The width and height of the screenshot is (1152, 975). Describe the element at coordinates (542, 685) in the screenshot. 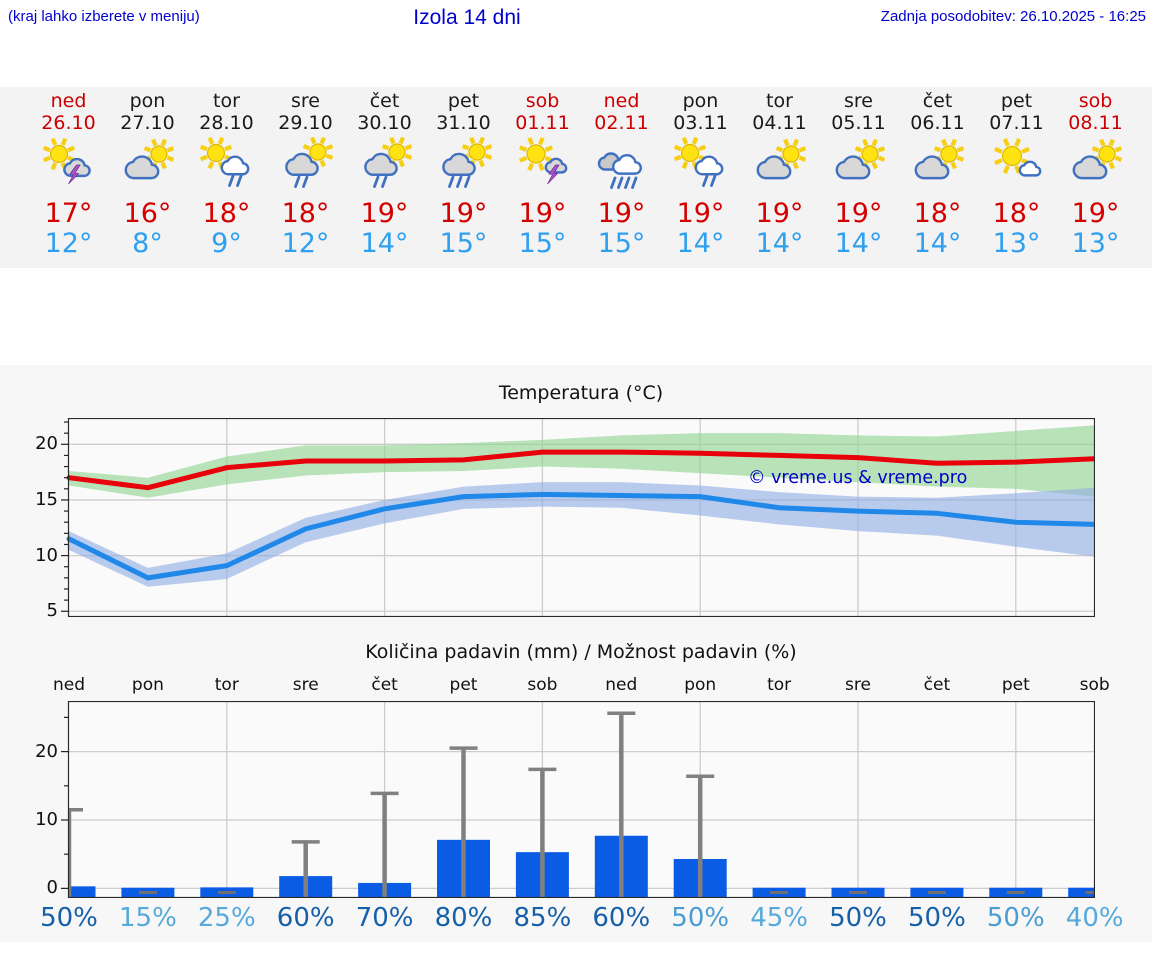

I see `precipitation-day-label: sob` at that location.